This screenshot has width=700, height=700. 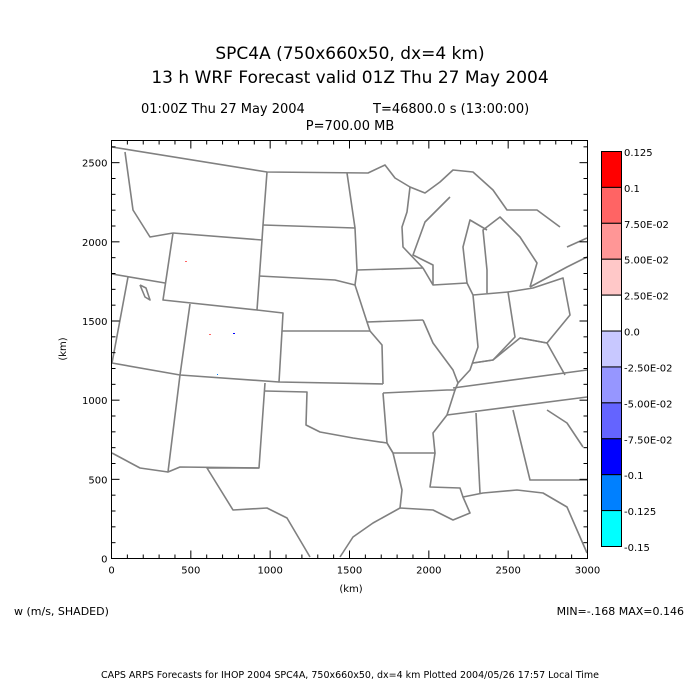 I want to click on x-axis-label: (km), so click(x=350, y=589).